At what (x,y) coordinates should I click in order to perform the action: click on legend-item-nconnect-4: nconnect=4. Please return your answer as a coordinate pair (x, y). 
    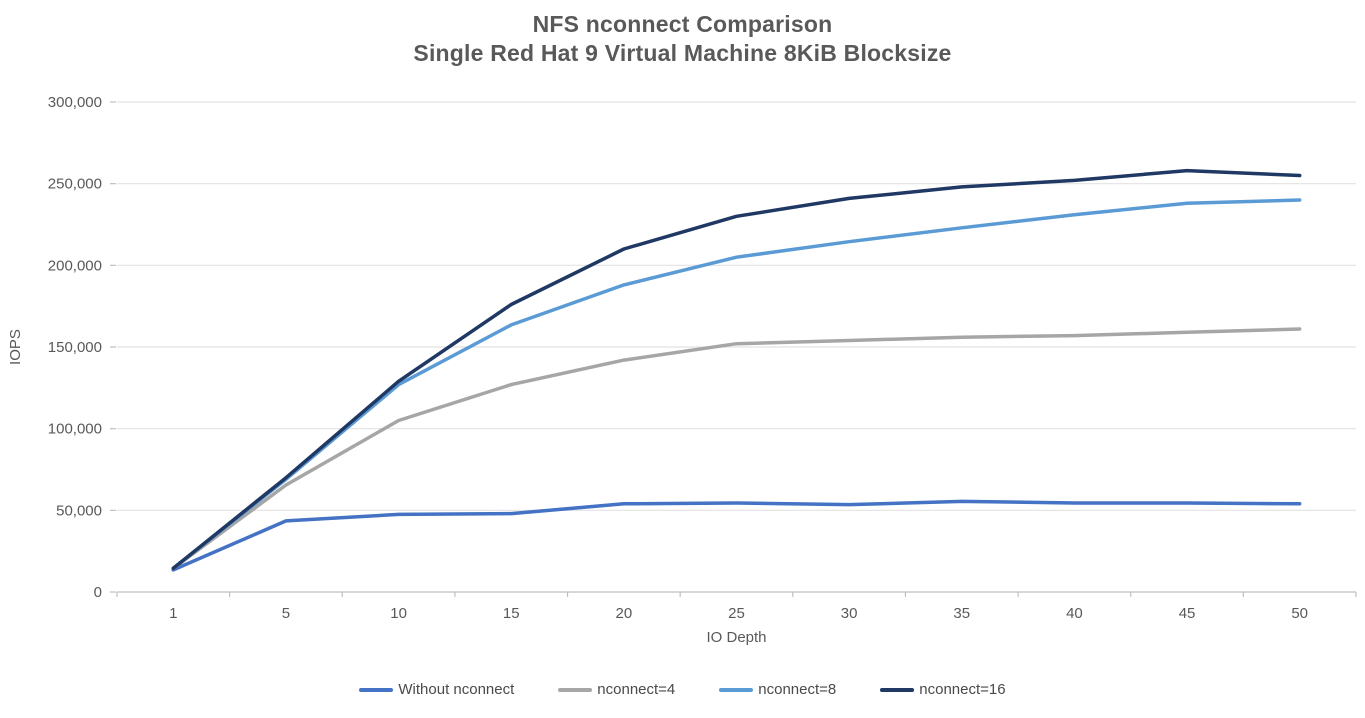
    Looking at the image, I should click on (616, 689).